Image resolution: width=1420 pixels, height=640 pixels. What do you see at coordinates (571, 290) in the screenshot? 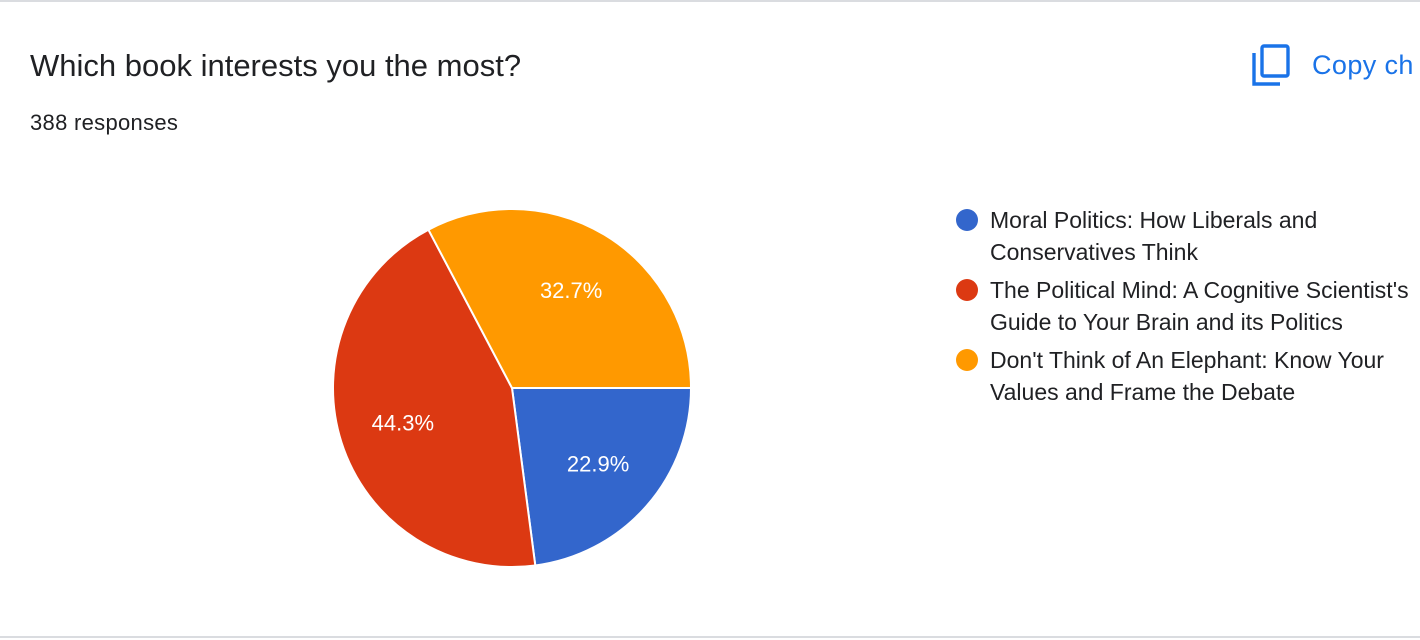
I see `pie-slice-label-3: 32.7%` at bounding box center [571, 290].